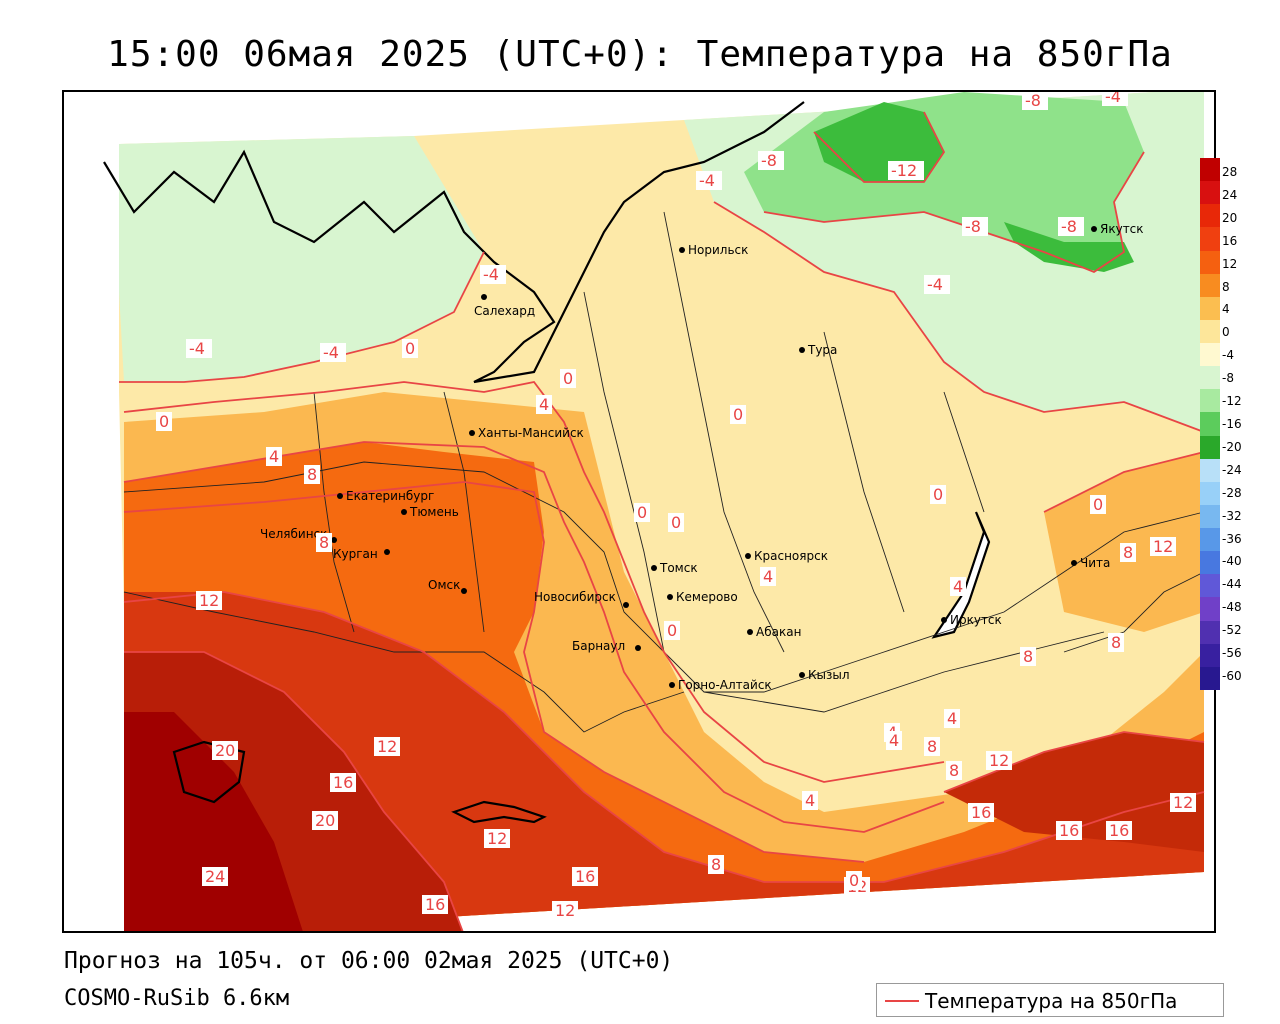  I want to click on isotherm-label: 20, so click(325, 820).